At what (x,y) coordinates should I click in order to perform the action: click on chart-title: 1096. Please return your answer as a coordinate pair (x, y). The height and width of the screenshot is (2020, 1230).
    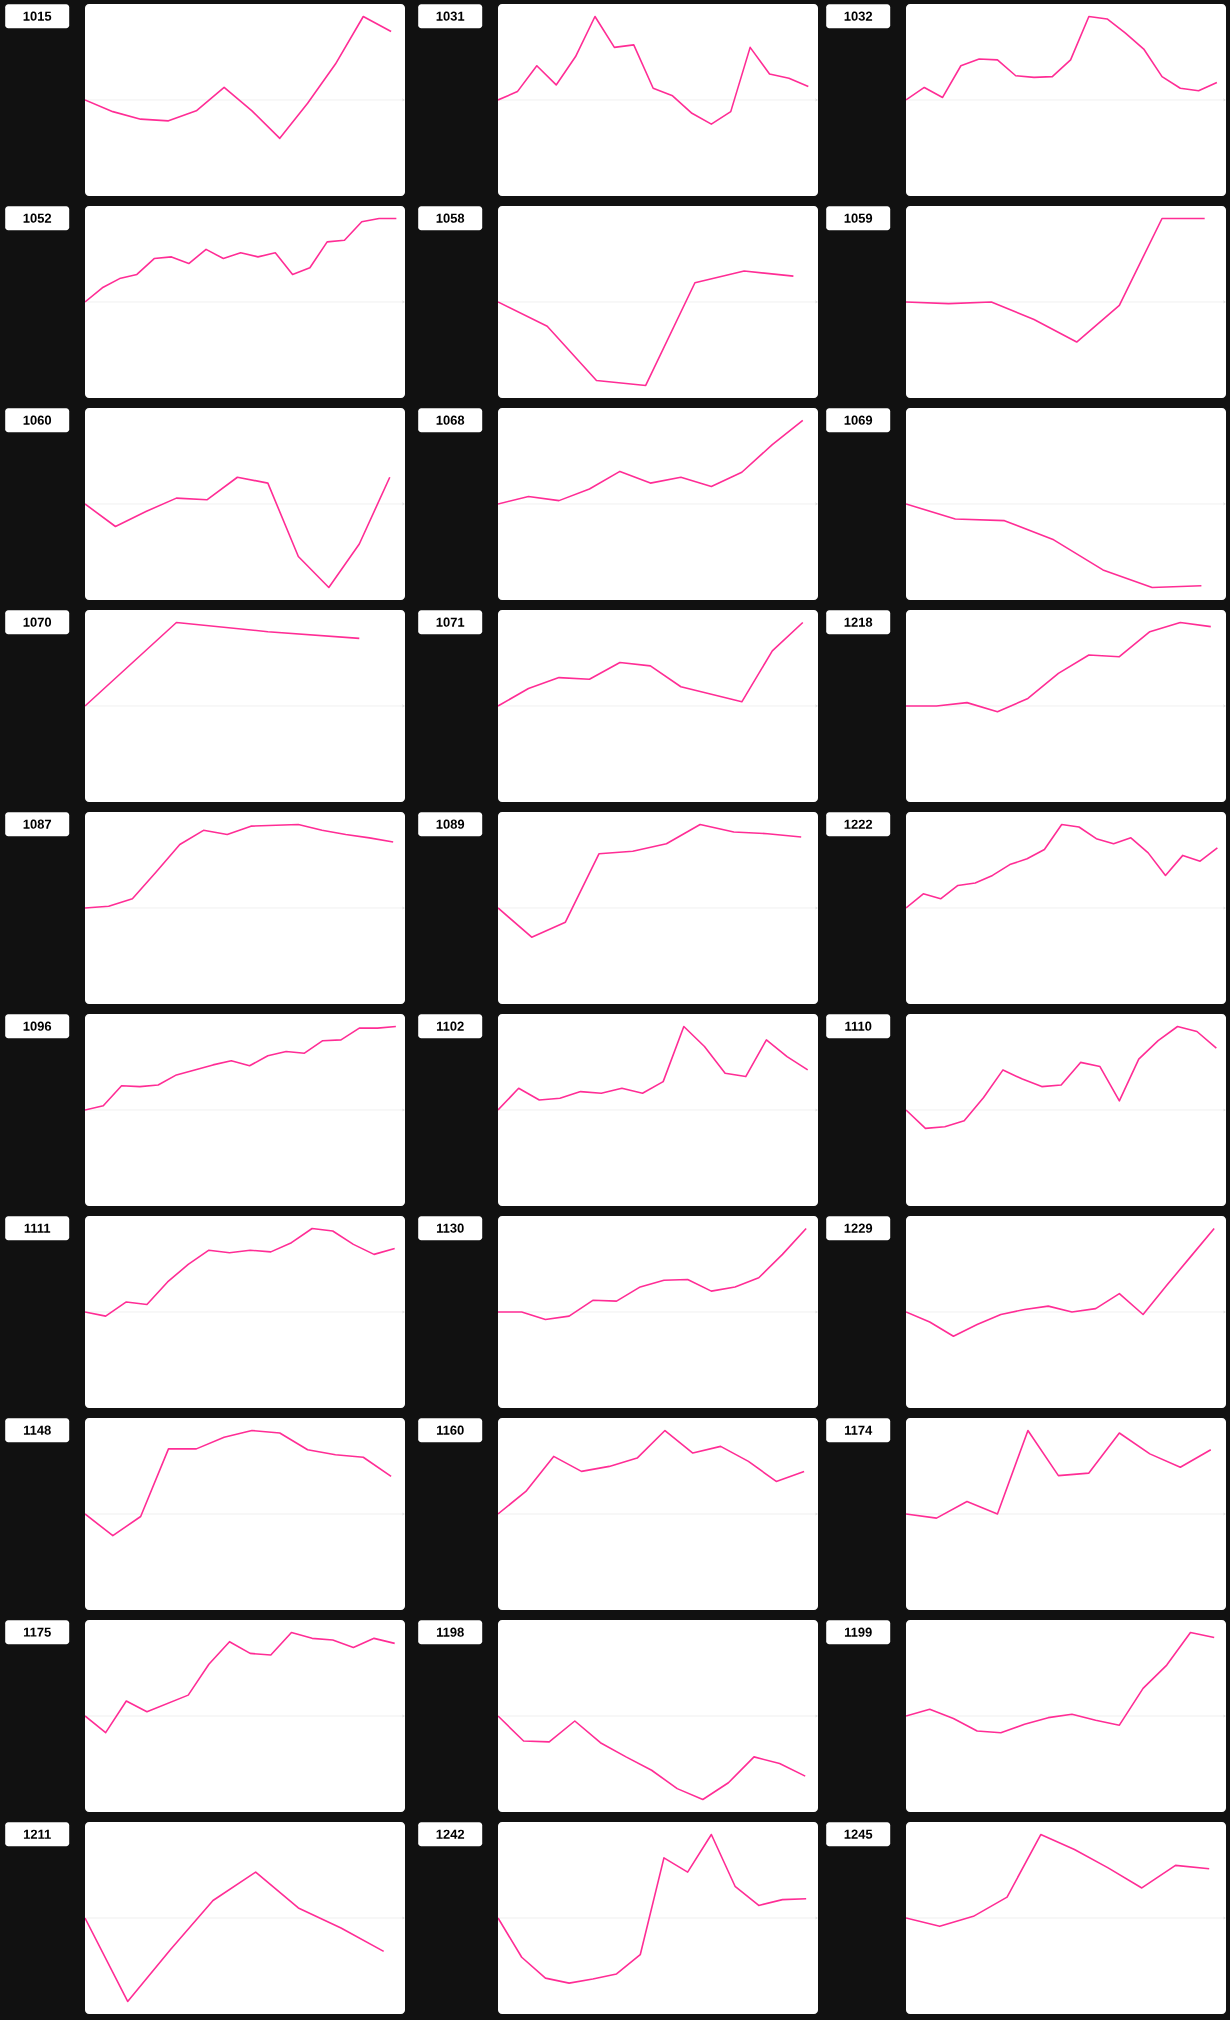
    Looking at the image, I should click on (37, 1026).